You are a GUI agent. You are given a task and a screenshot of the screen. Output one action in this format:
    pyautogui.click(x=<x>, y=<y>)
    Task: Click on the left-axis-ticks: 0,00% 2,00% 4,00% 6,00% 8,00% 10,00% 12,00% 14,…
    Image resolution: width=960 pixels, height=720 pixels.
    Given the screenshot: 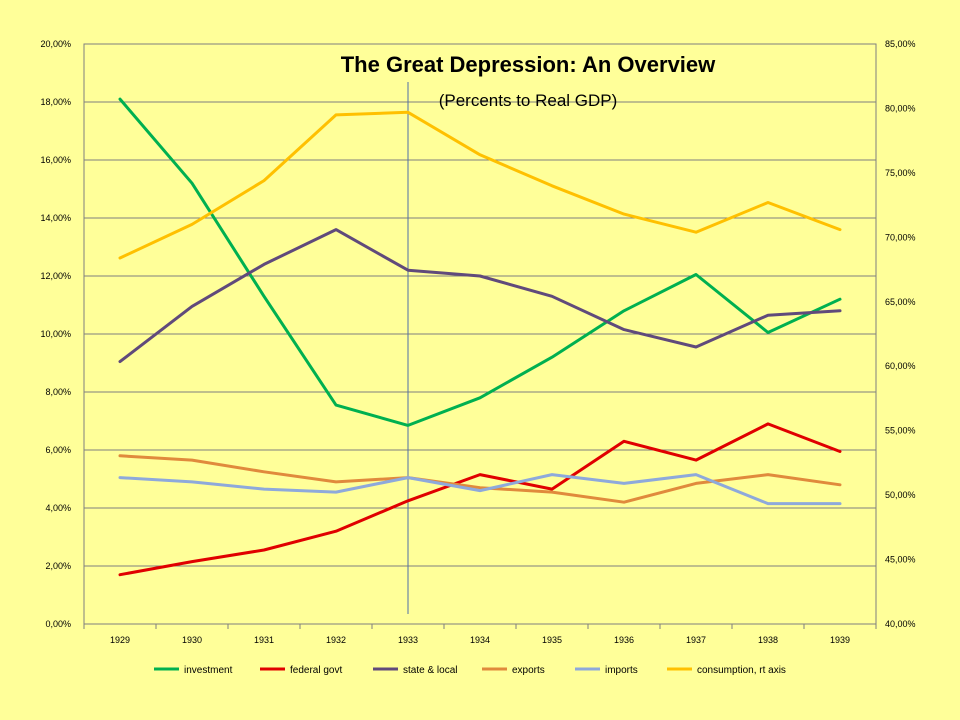 What is the action you would take?
    pyautogui.click(x=55, y=334)
    